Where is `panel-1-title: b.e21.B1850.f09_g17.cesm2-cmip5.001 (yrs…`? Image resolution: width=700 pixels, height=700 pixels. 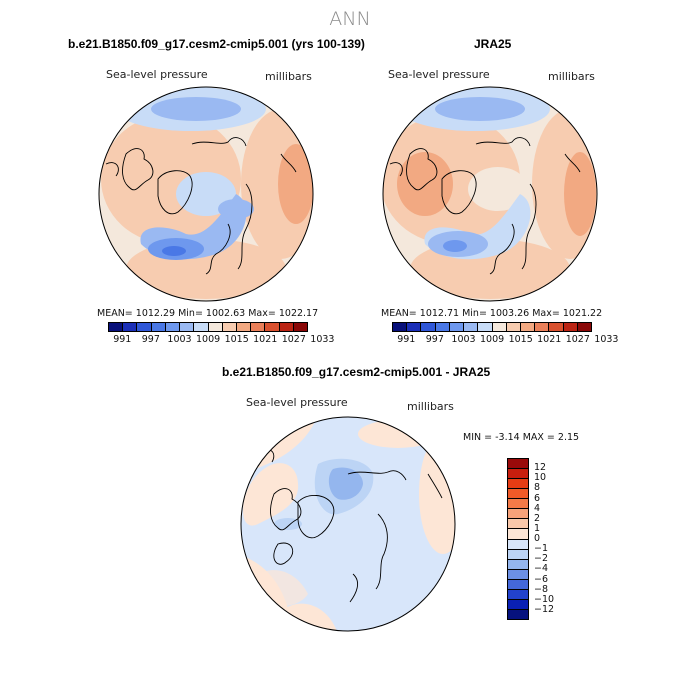 panel-1-title: b.e21.B1850.f09_g17.cesm2-cmip5.001 (yrs… is located at coordinates (216, 44).